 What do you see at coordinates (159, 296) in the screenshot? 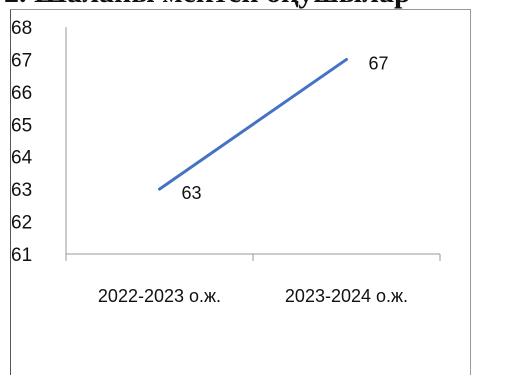
I see `x-category-label: 2022-2023 о.ж.` at bounding box center [159, 296].